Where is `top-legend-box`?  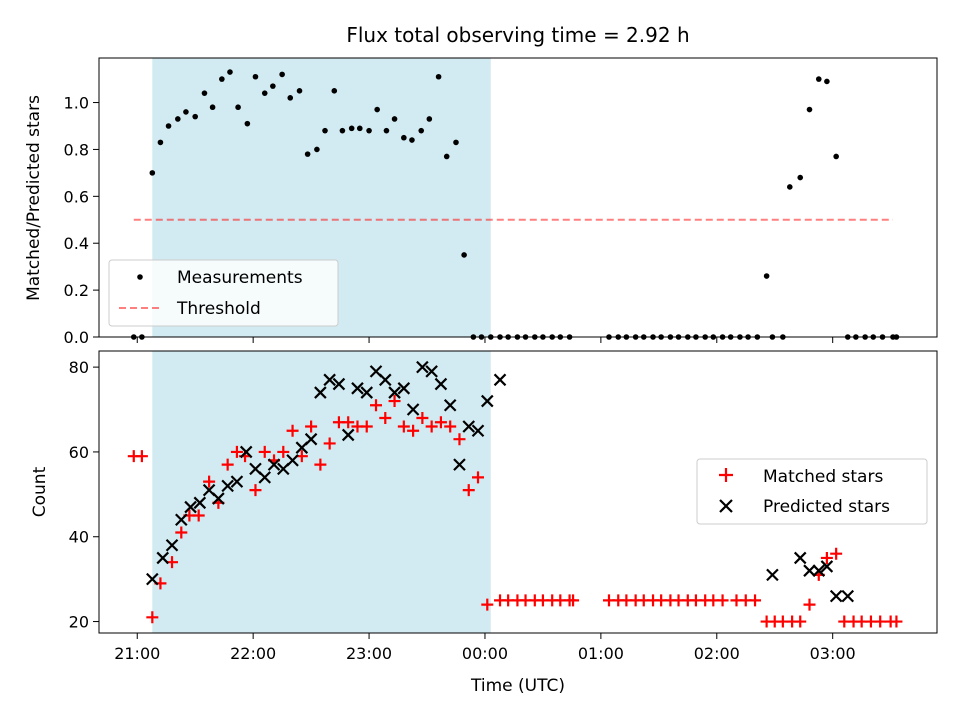
top-legend-box is located at coordinates (223, 293).